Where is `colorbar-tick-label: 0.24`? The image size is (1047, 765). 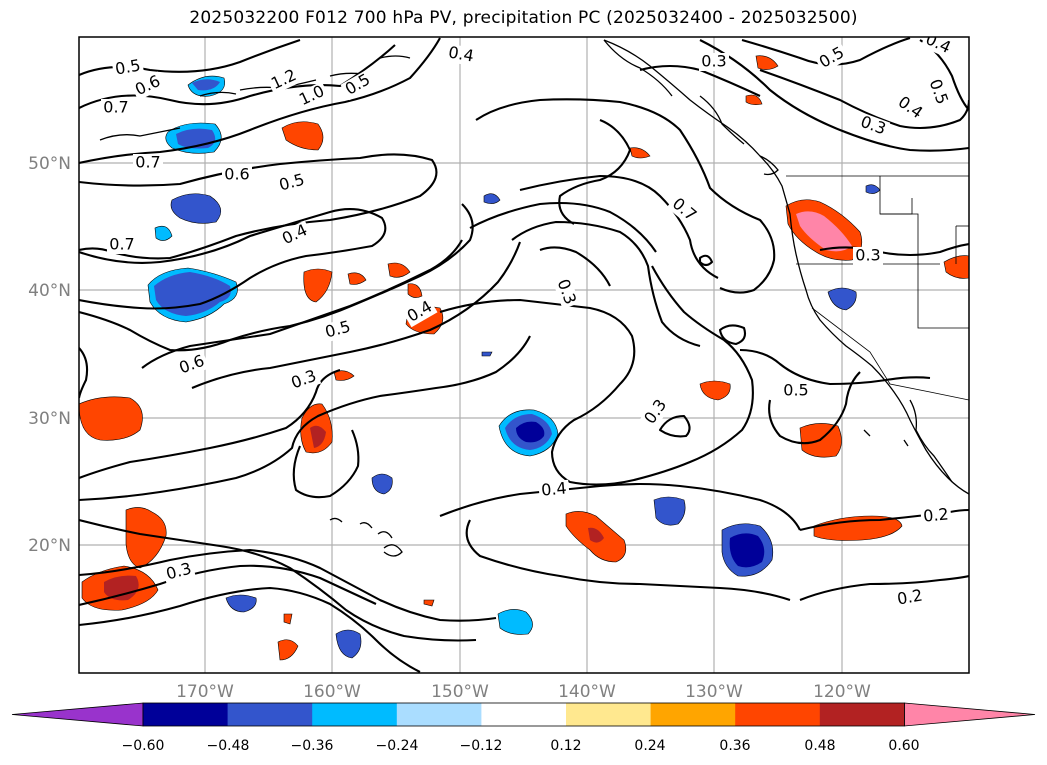
colorbar-tick-label: 0.24 is located at coordinates (649, 746).